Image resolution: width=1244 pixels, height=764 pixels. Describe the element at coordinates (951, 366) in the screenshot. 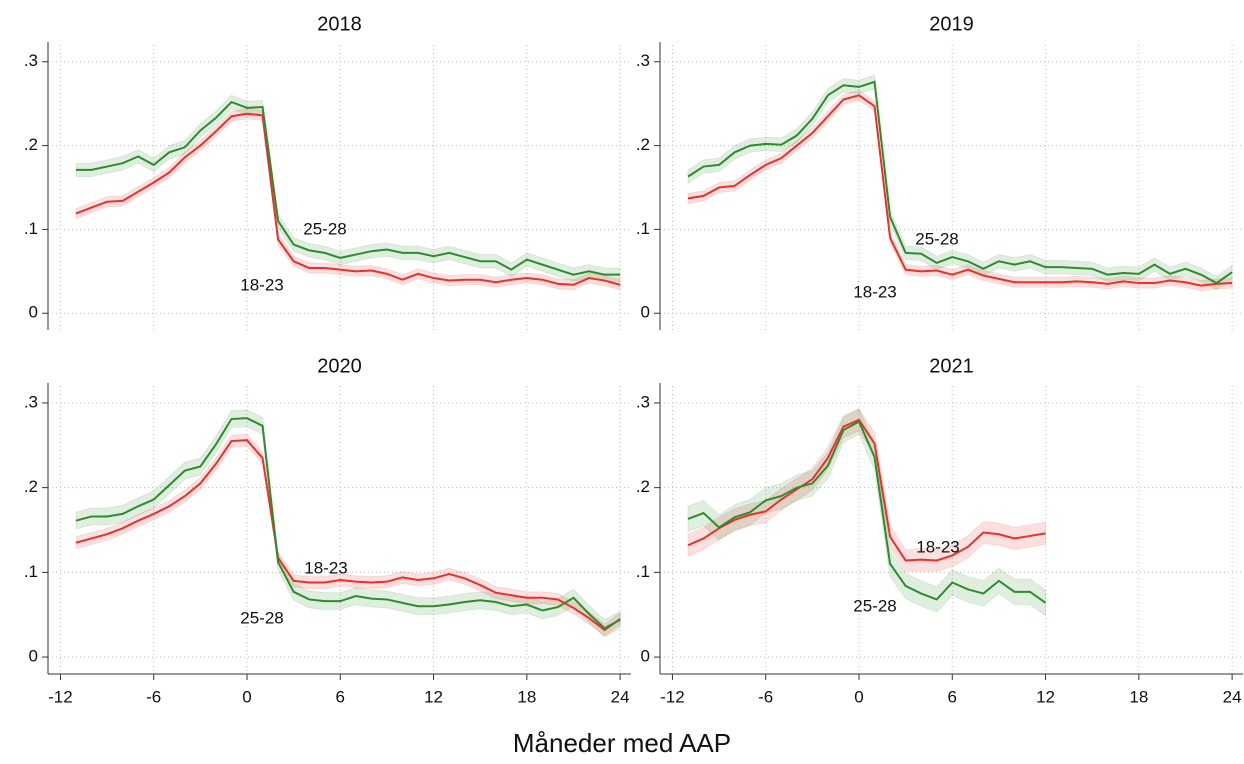

I see `chart-title: 2021` at that location.